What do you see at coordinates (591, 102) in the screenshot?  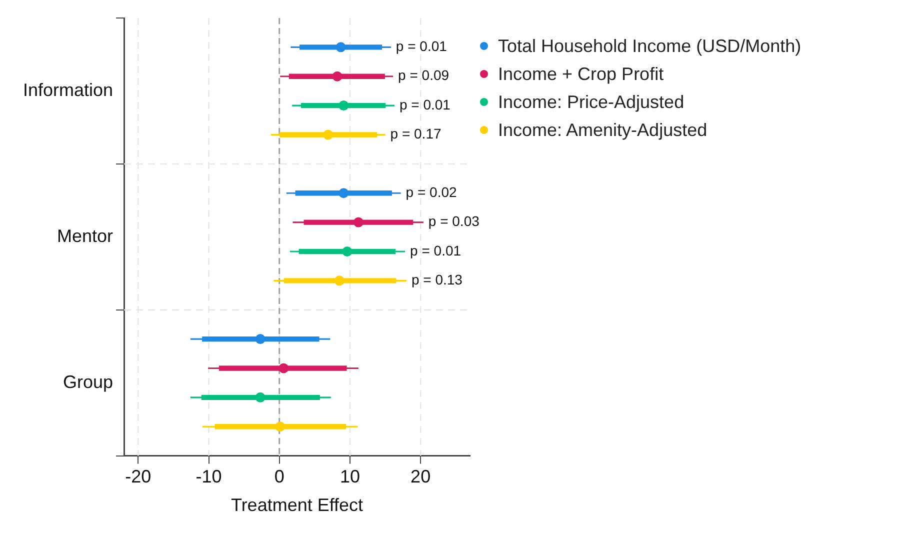 I see `legend-label: Income: Price-Adjusted` at bounding box center [591, 102].